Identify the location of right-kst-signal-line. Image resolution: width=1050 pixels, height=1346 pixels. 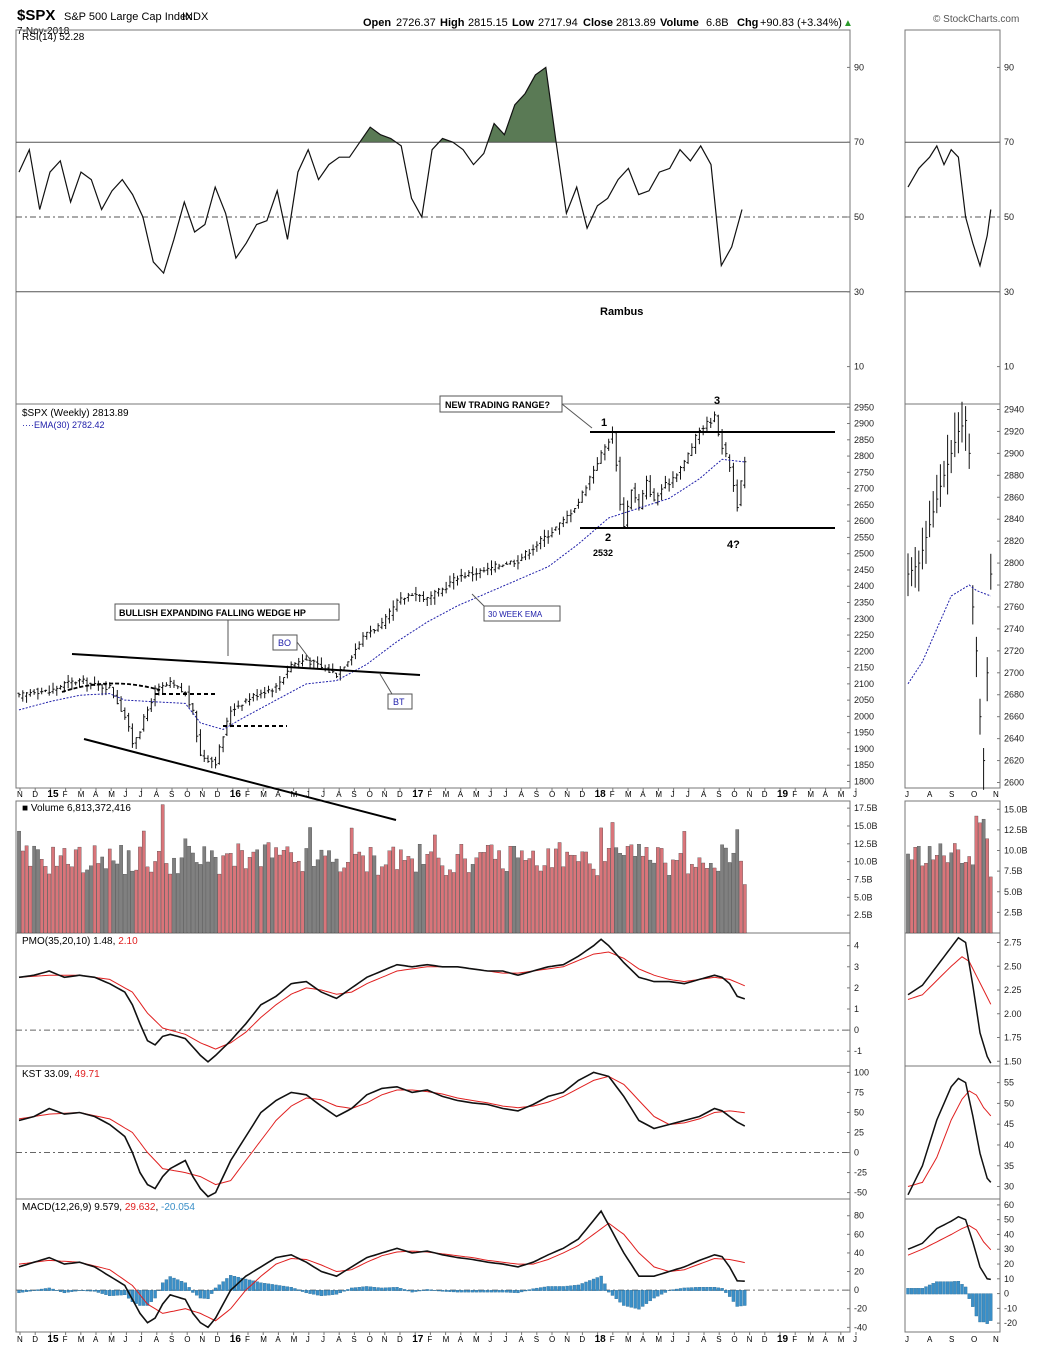
(949, 1138).